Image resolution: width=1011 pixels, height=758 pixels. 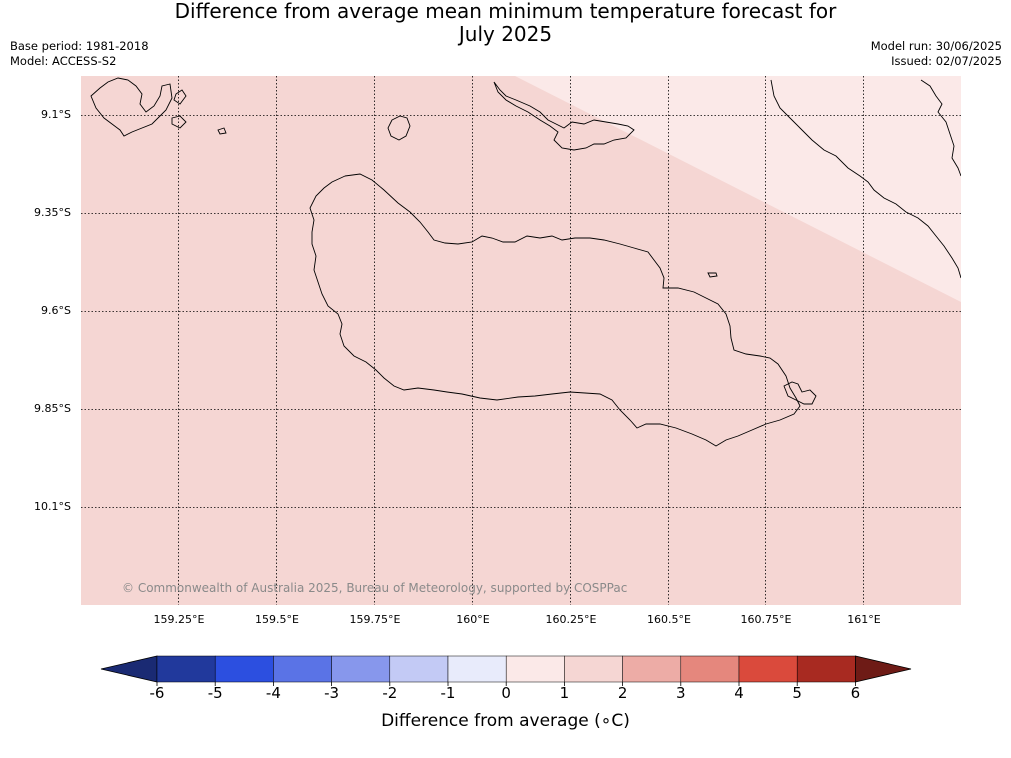 I want to click on issued-date: Issued: 02/07/2025, so click(x=946, y=61).